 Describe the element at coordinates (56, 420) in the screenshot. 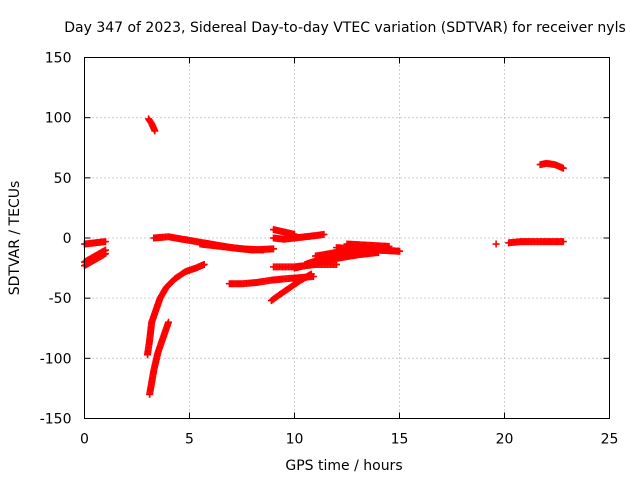

I see `y-tick-label: -150` at that location.